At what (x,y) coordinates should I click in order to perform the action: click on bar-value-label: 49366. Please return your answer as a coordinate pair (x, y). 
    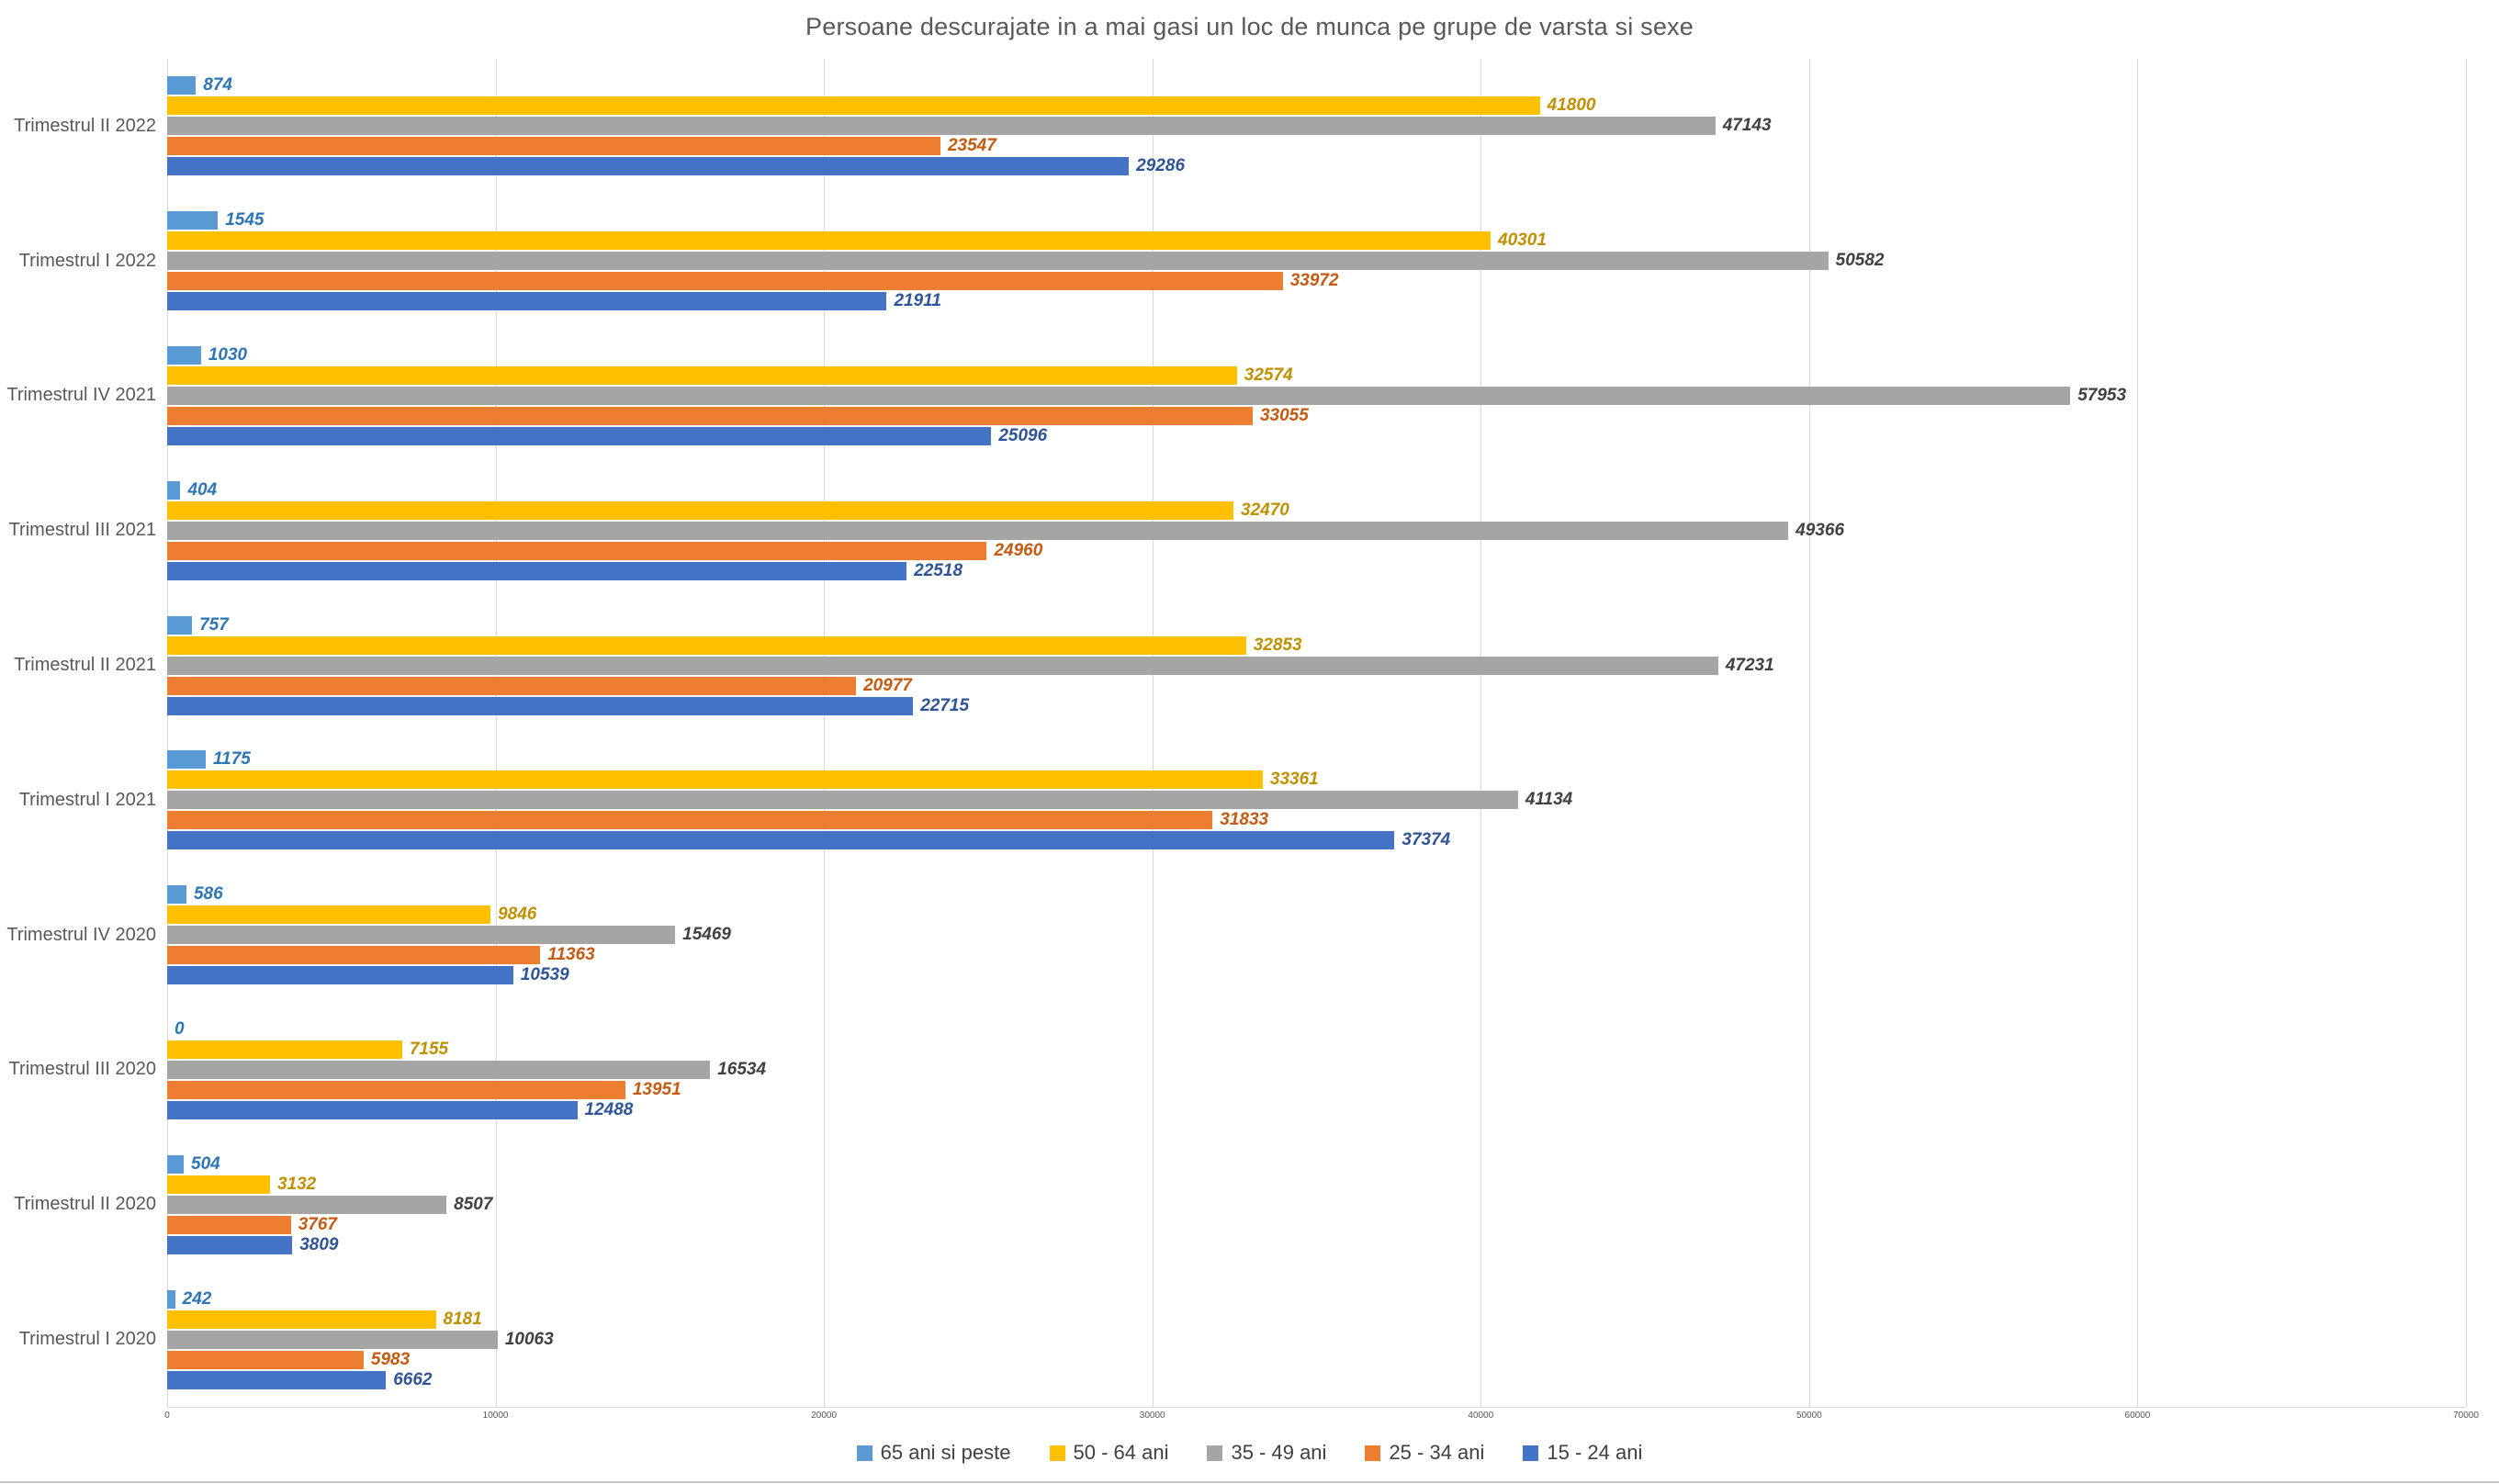
    Looking at the image, I should click on (1820, 530).